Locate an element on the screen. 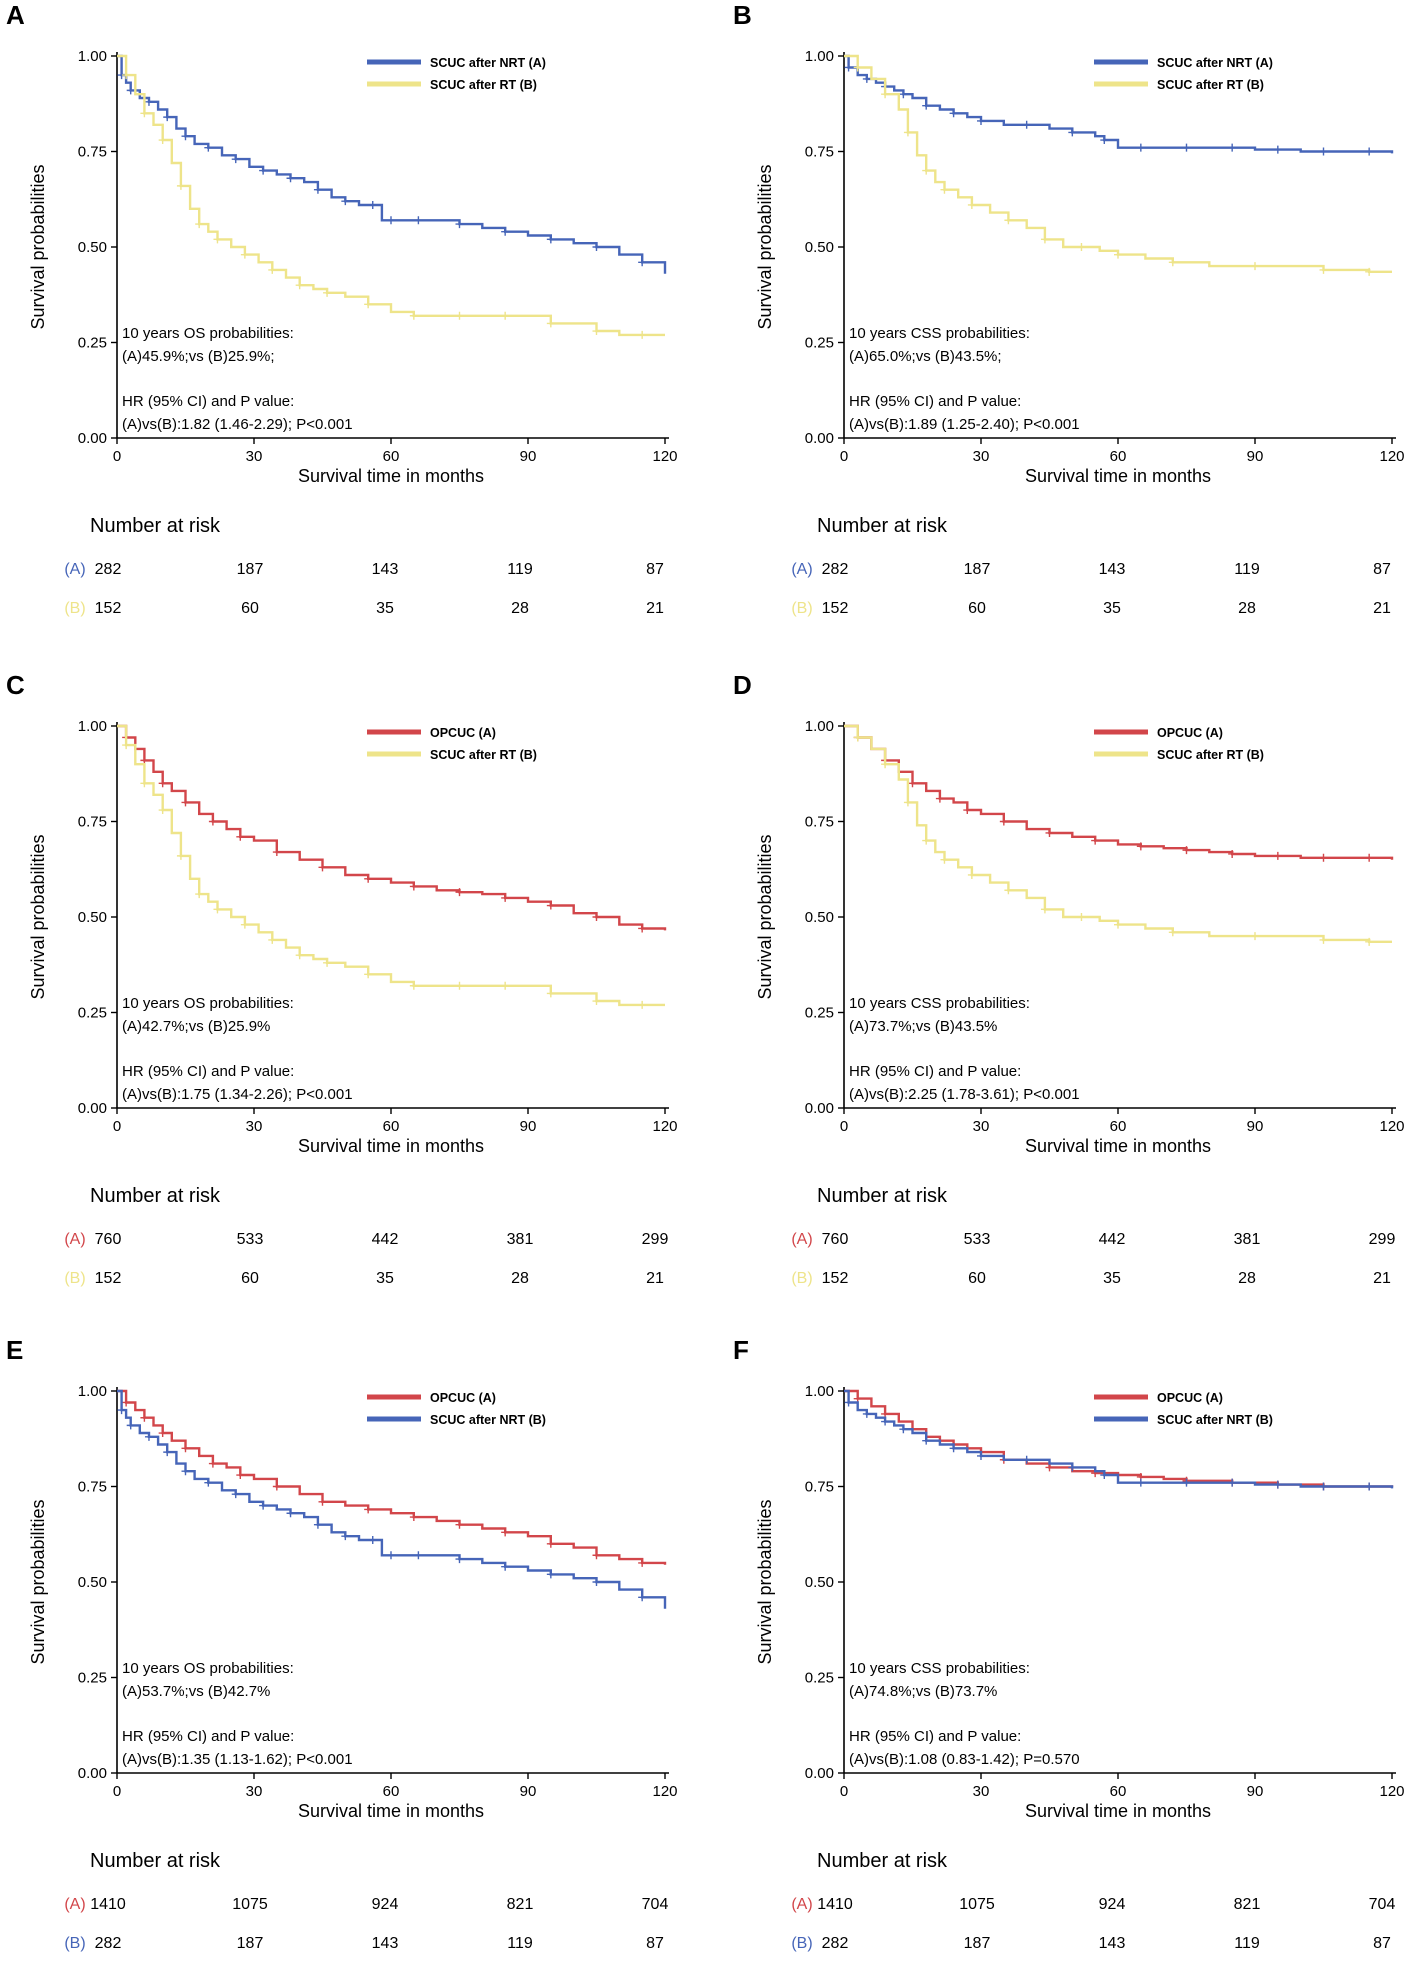 The width and height of the screenshot is (1410, 1975). annotation-line: (A)42.7%;vs (B)25.9% is located at coordinates (196, 1026).